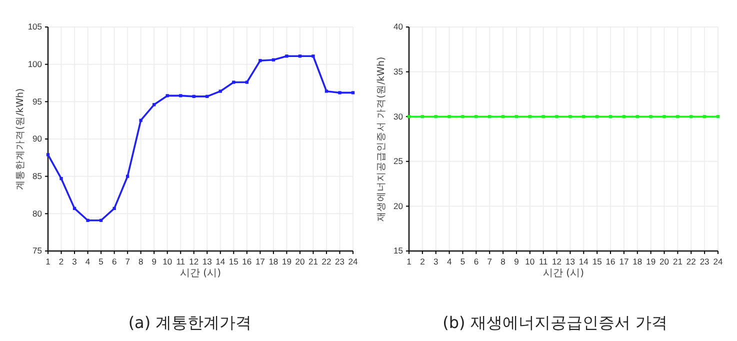 Image resolution: width=737 pixels, height=341 pixels. What do you see at coordinates (399, 27) in the screenshot?
I see `y-tick-label: 40` at bounding box center [399, 27].